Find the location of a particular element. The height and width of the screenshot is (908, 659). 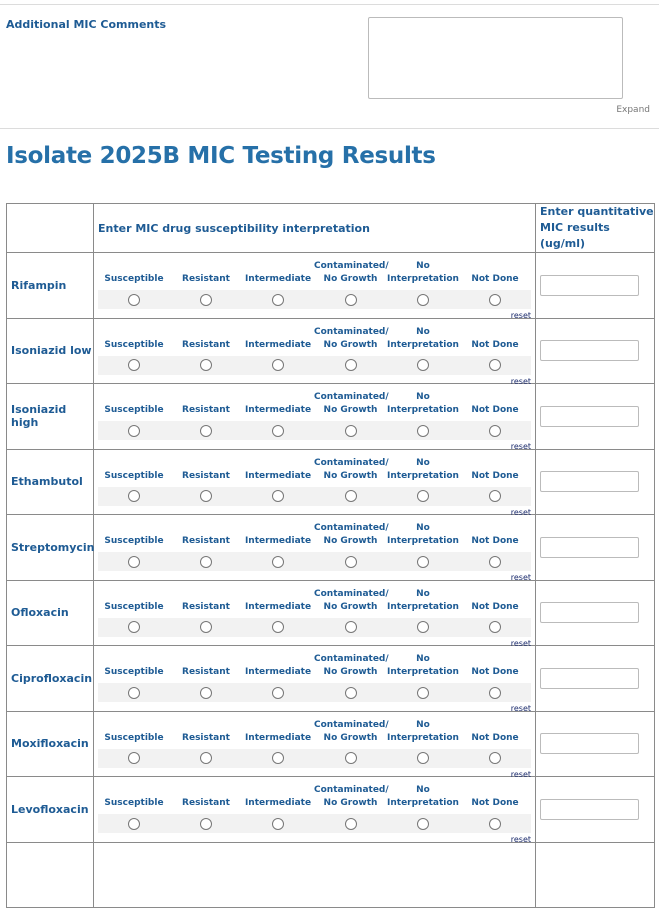

option-label: Not Done is located at coordinates (495, 732).